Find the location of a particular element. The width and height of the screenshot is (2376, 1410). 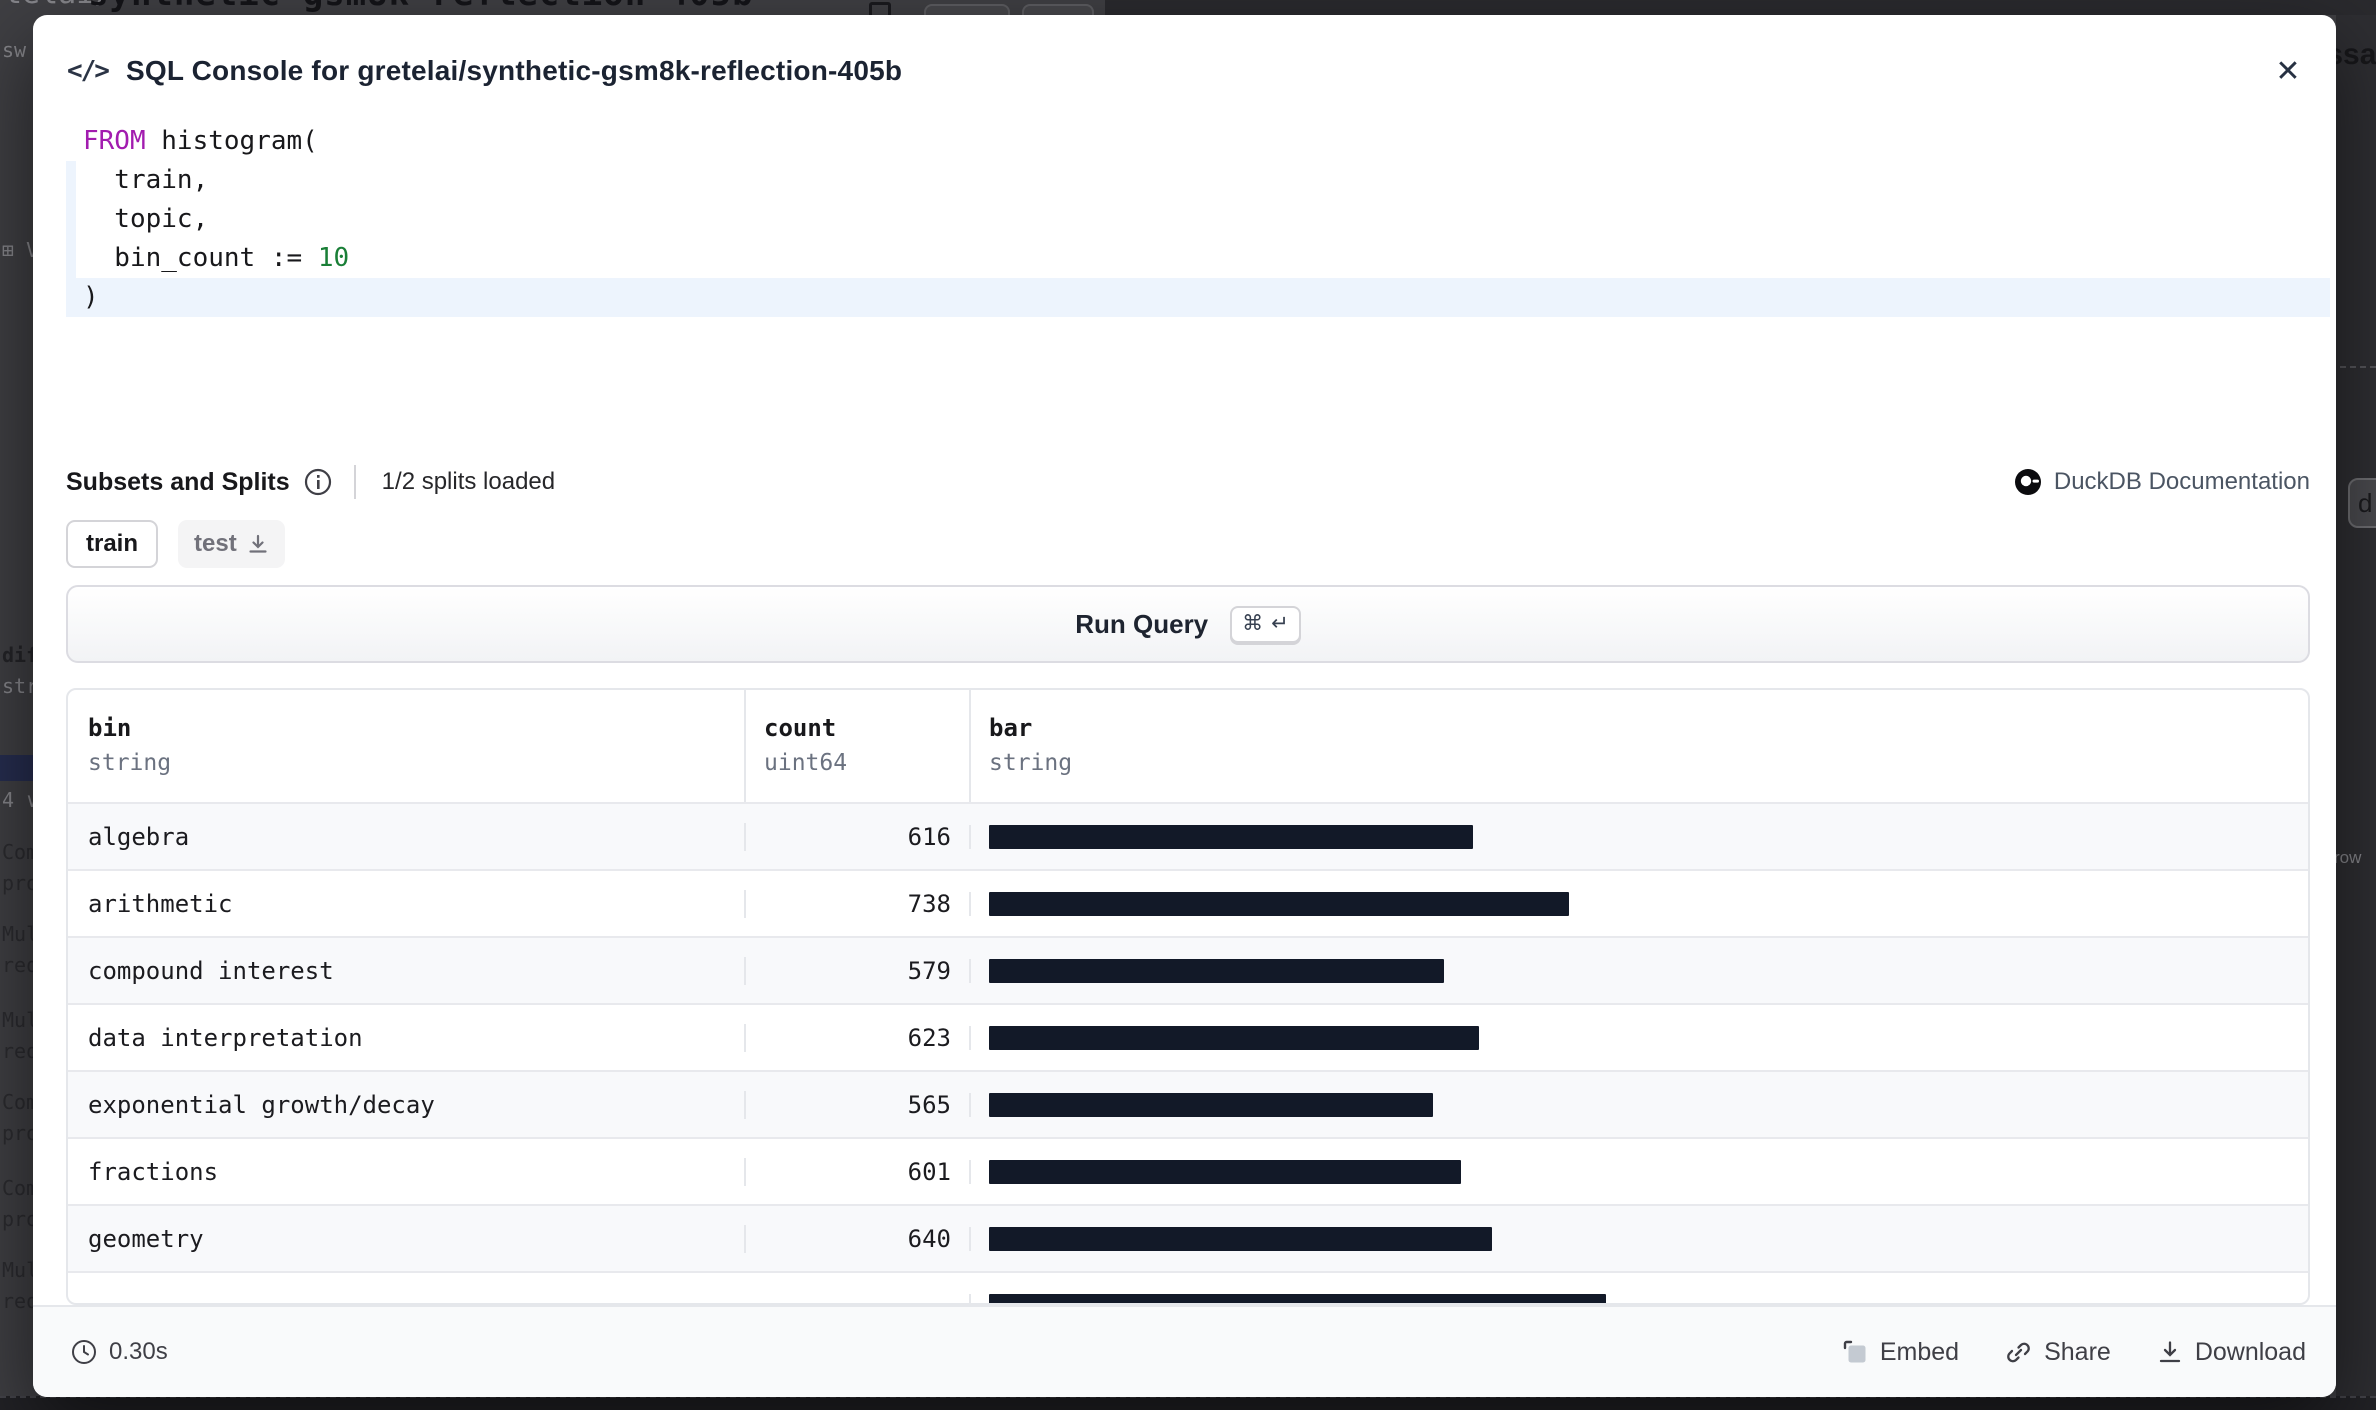

column-header-bin: bin string is located at coordinates (130, 745).